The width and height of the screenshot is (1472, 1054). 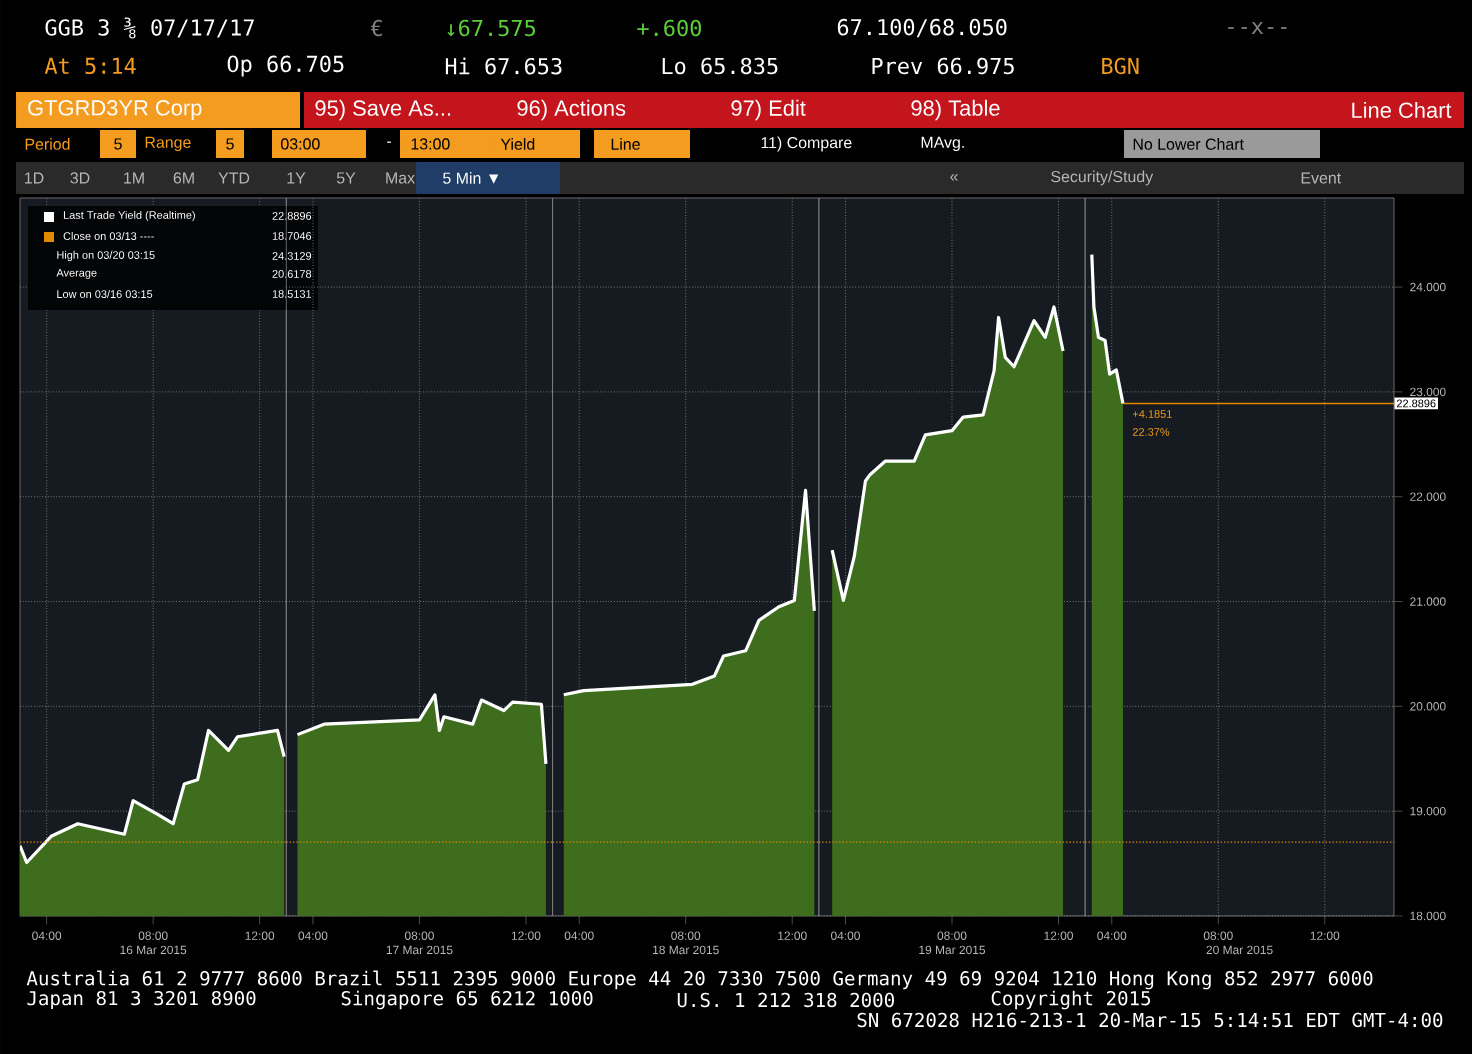 I want to click on text: Hi 67.653, so click(x=503, y=66).